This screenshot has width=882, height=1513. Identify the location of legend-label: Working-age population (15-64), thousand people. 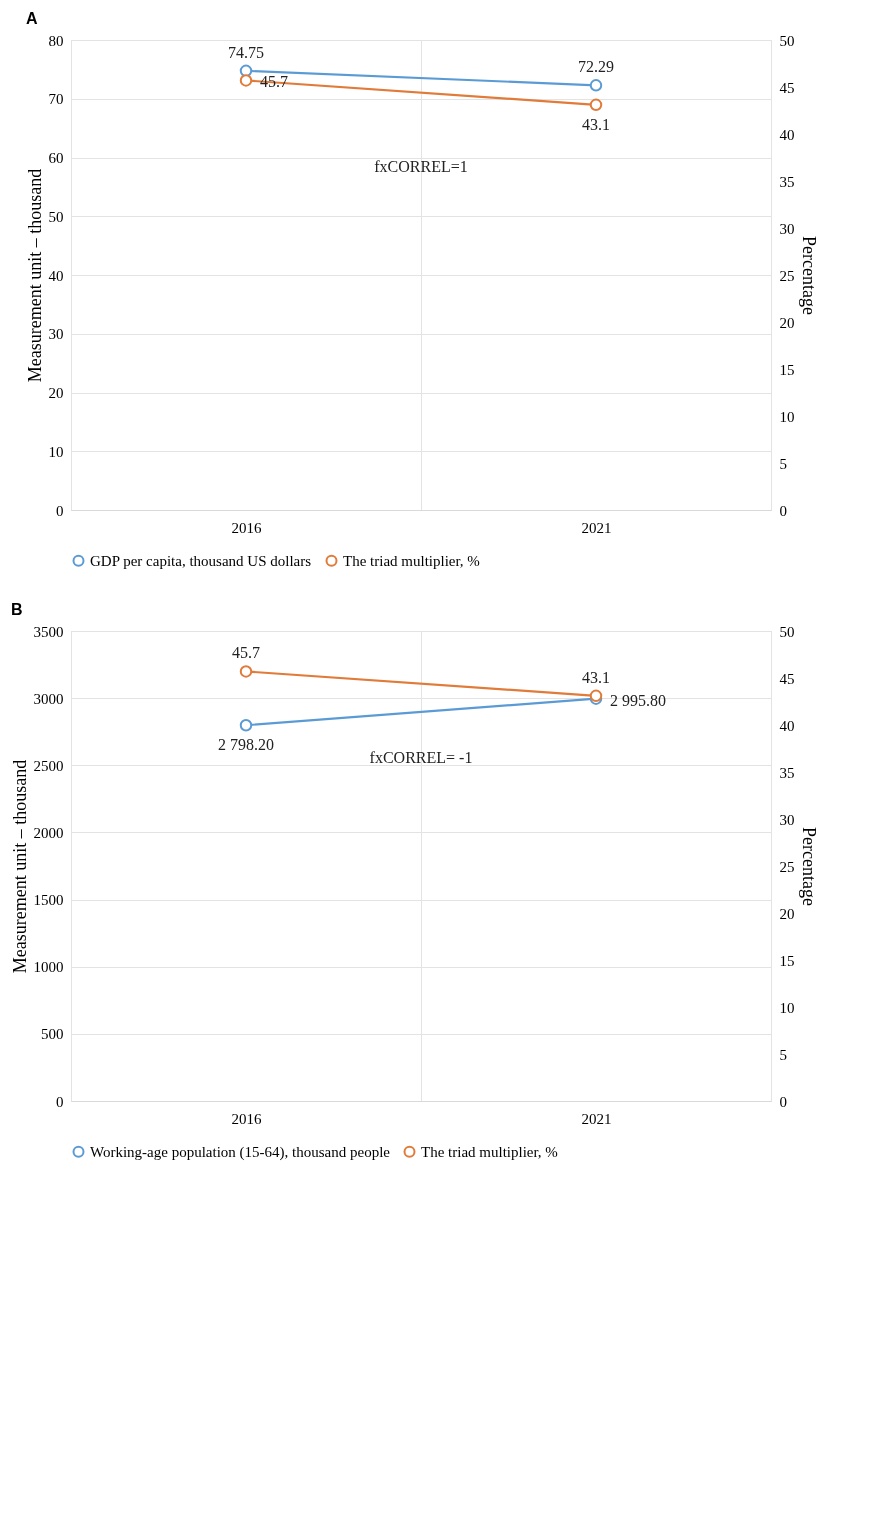
(240, 1152).